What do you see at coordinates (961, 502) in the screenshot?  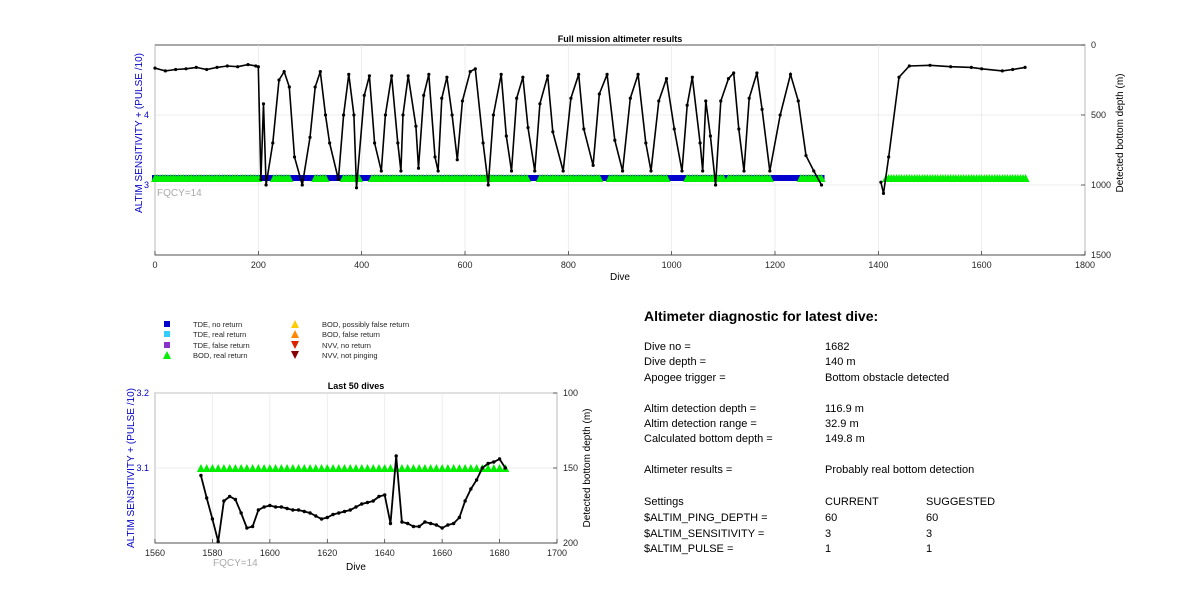 I see `settings-header-suggested: SUGGESTED` at bounding box center [961, 502].